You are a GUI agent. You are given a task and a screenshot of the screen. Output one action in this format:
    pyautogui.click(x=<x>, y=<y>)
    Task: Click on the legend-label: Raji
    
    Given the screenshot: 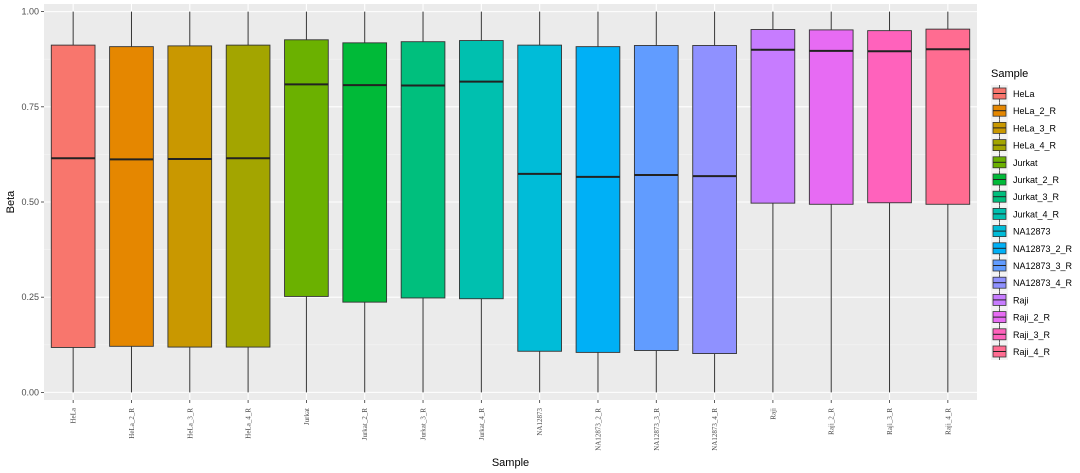 What is the action you would take?
    pyautogui.click(x=1021, y=300)
    